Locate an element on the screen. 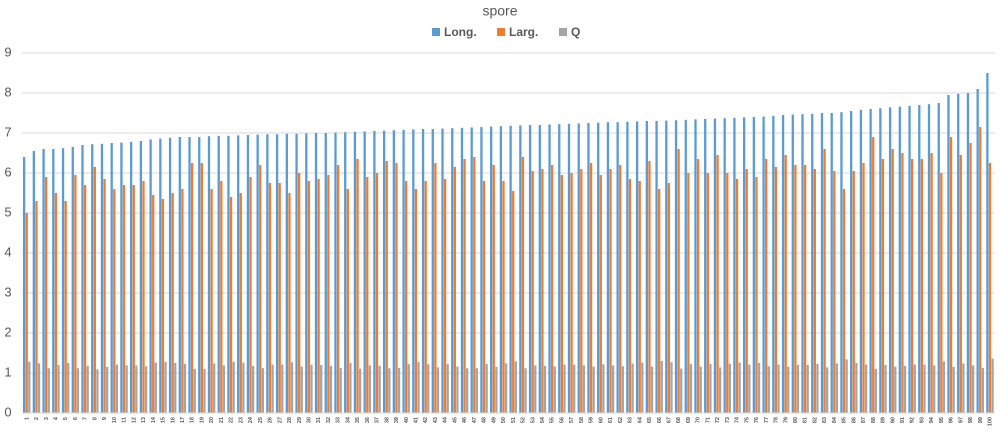 This screenshot has height=433, width=1000. y-tick-label: 7 is located at coordinates (7, 131).